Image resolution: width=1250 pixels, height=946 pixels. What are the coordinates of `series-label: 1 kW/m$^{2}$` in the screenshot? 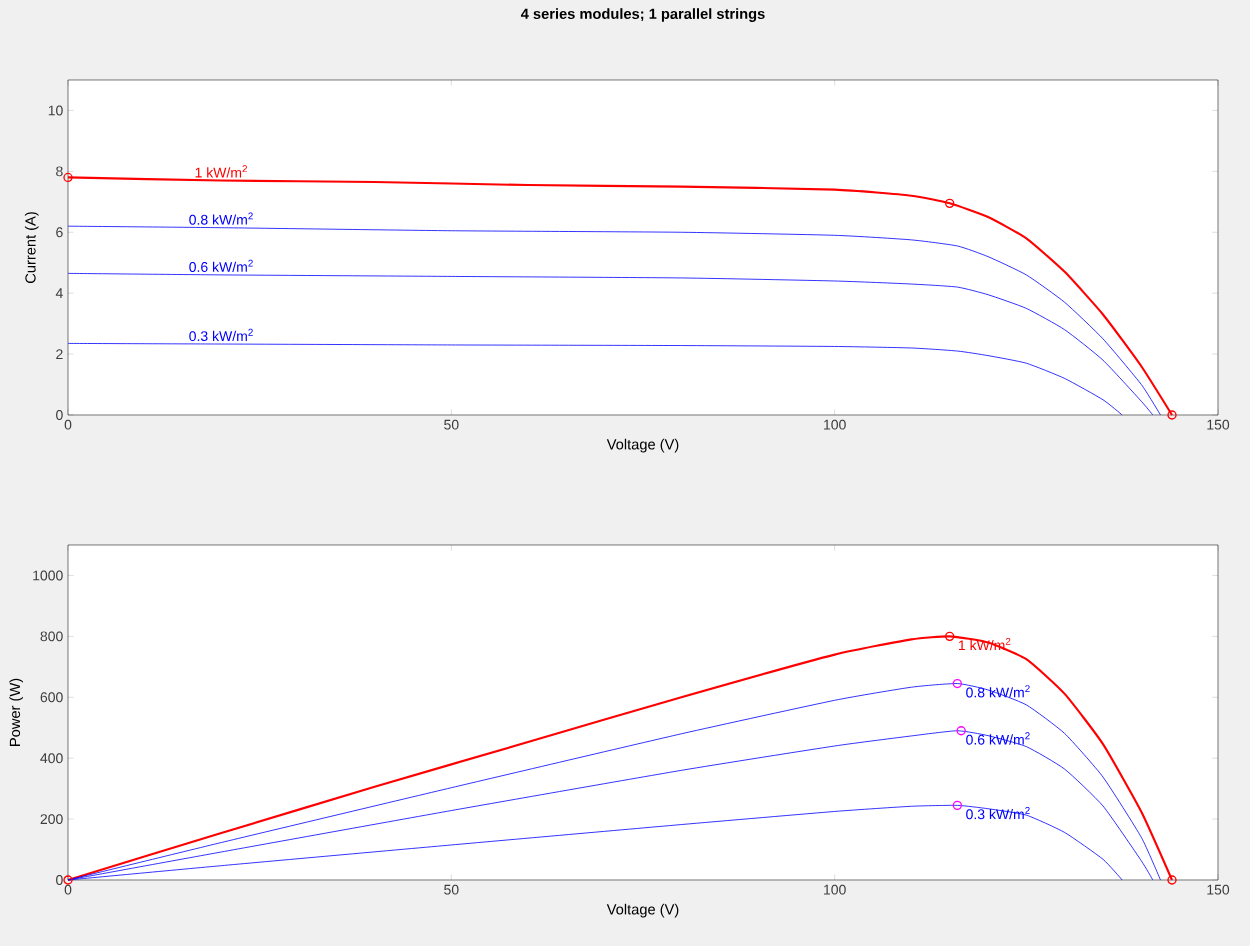 It's located at (221, 171).